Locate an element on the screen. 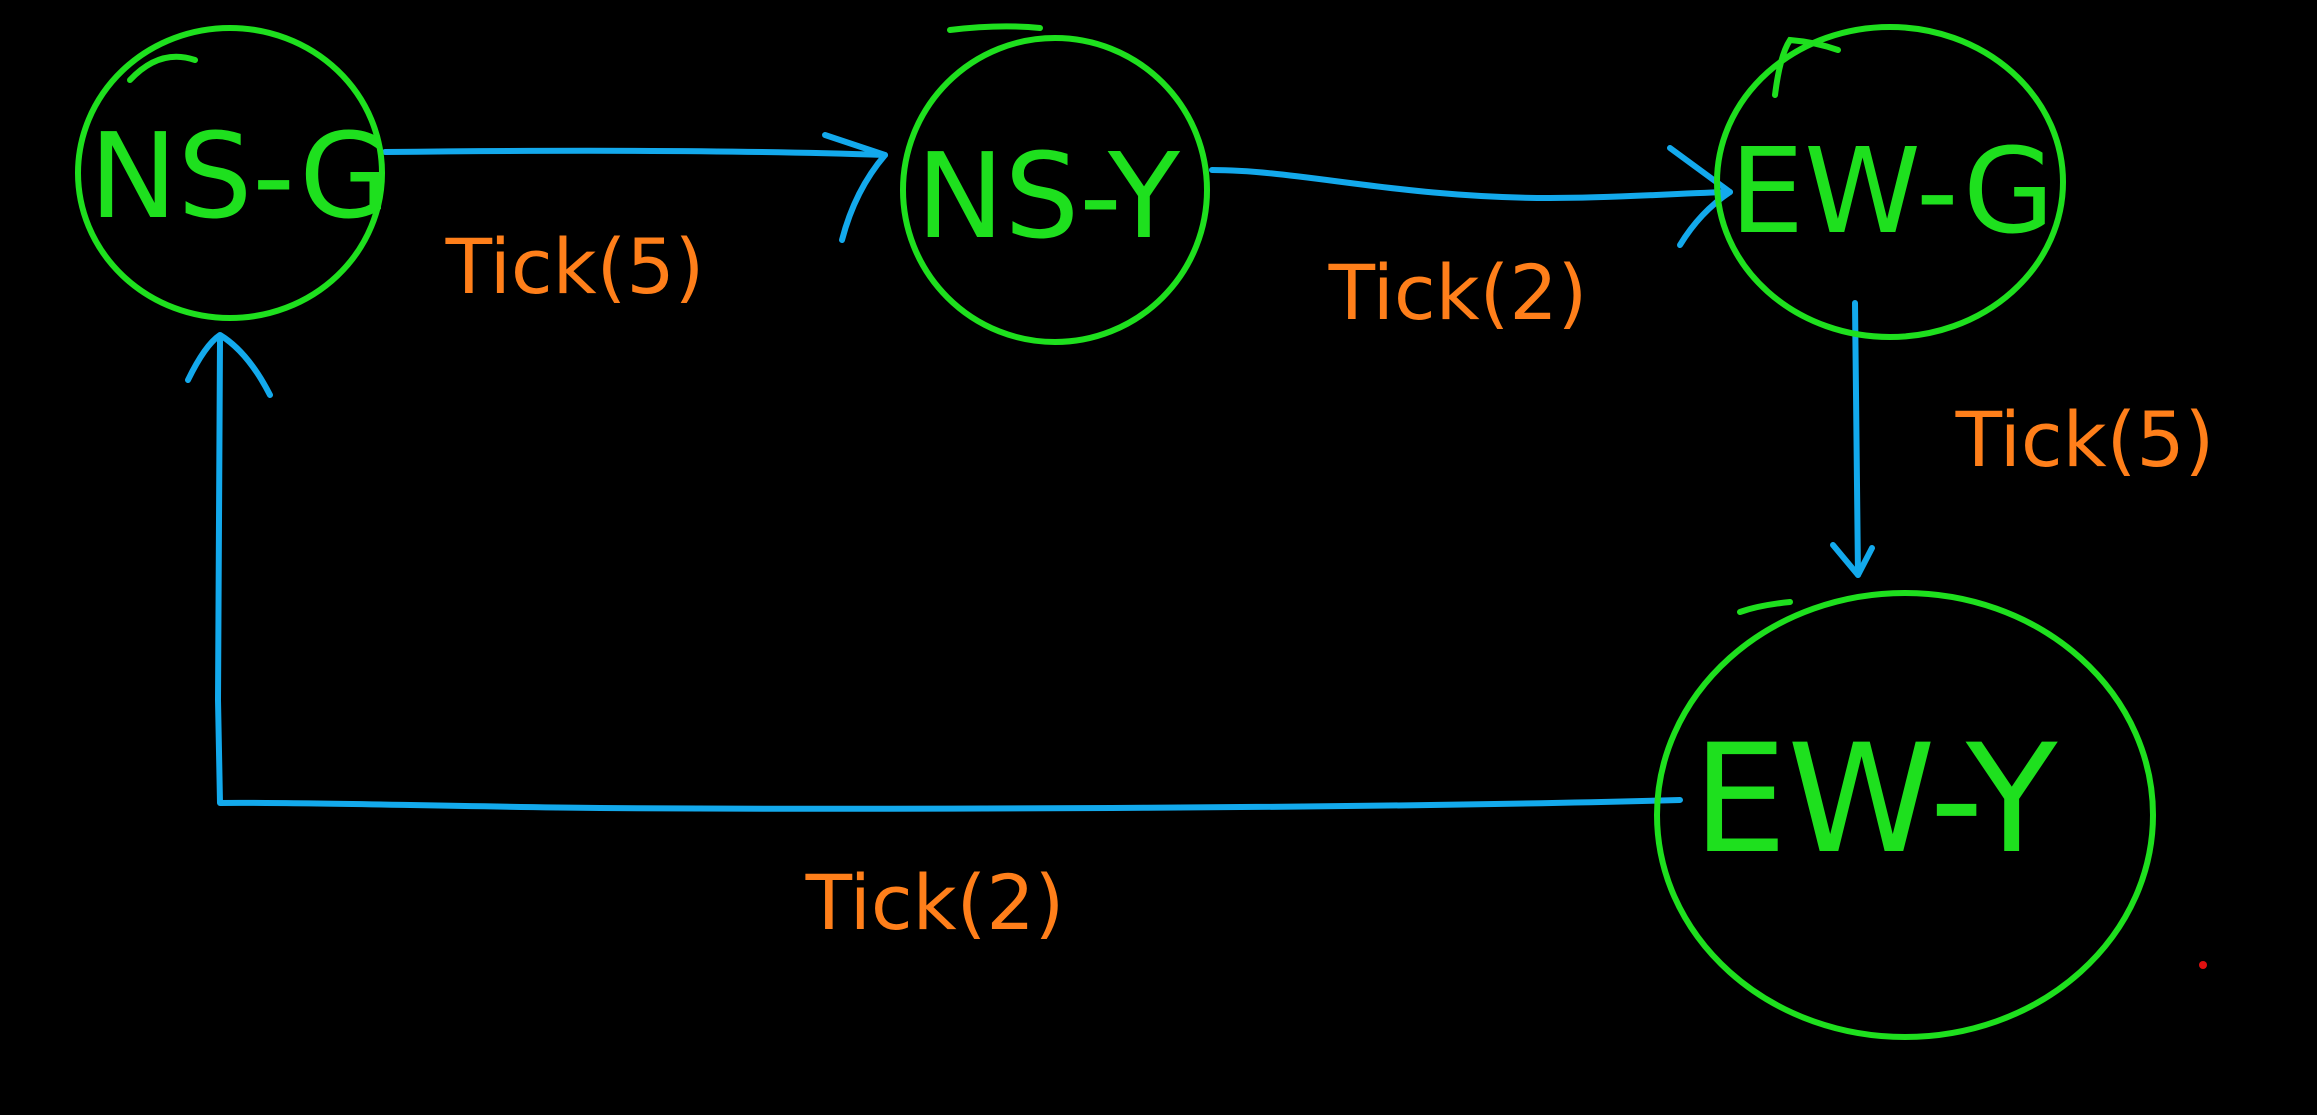  edge-ns-y-to-ew-g is located at coordinates (1471, 196).